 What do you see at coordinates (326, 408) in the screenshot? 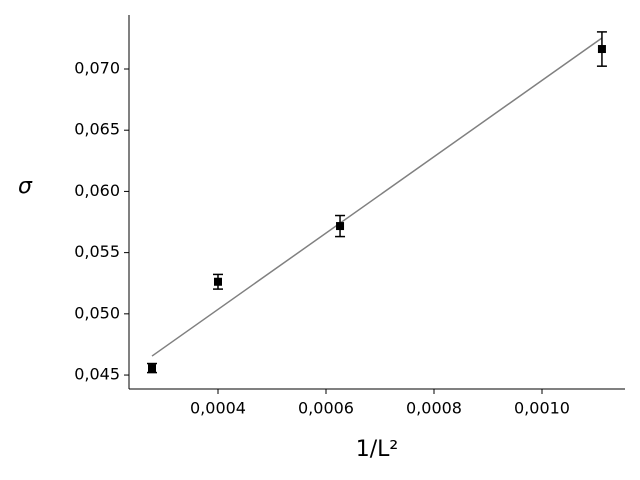
I see `x-tick-label: 0,0006` at bounding box center [326, 408].